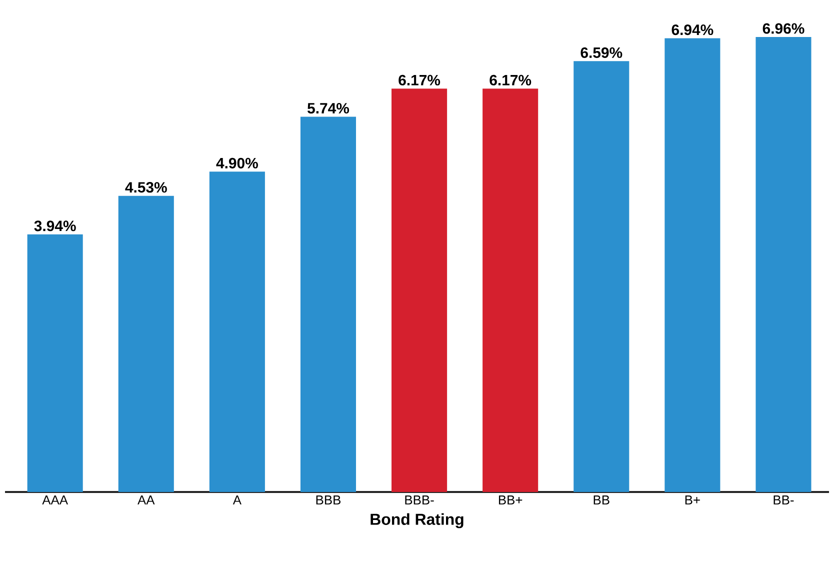 Image resolution: width=831 pixels, height=569 pixels. Describe the element at coordinates (417, 520) in the screenshot. I see `x-axis-title: Bond Rating` at that location.